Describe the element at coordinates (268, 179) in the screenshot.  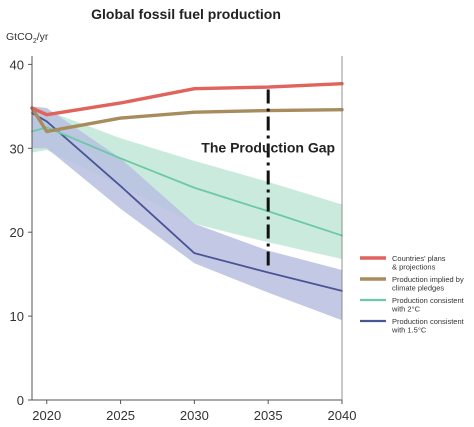
I see `production-gap-annotation: The Production Gap` at that location.